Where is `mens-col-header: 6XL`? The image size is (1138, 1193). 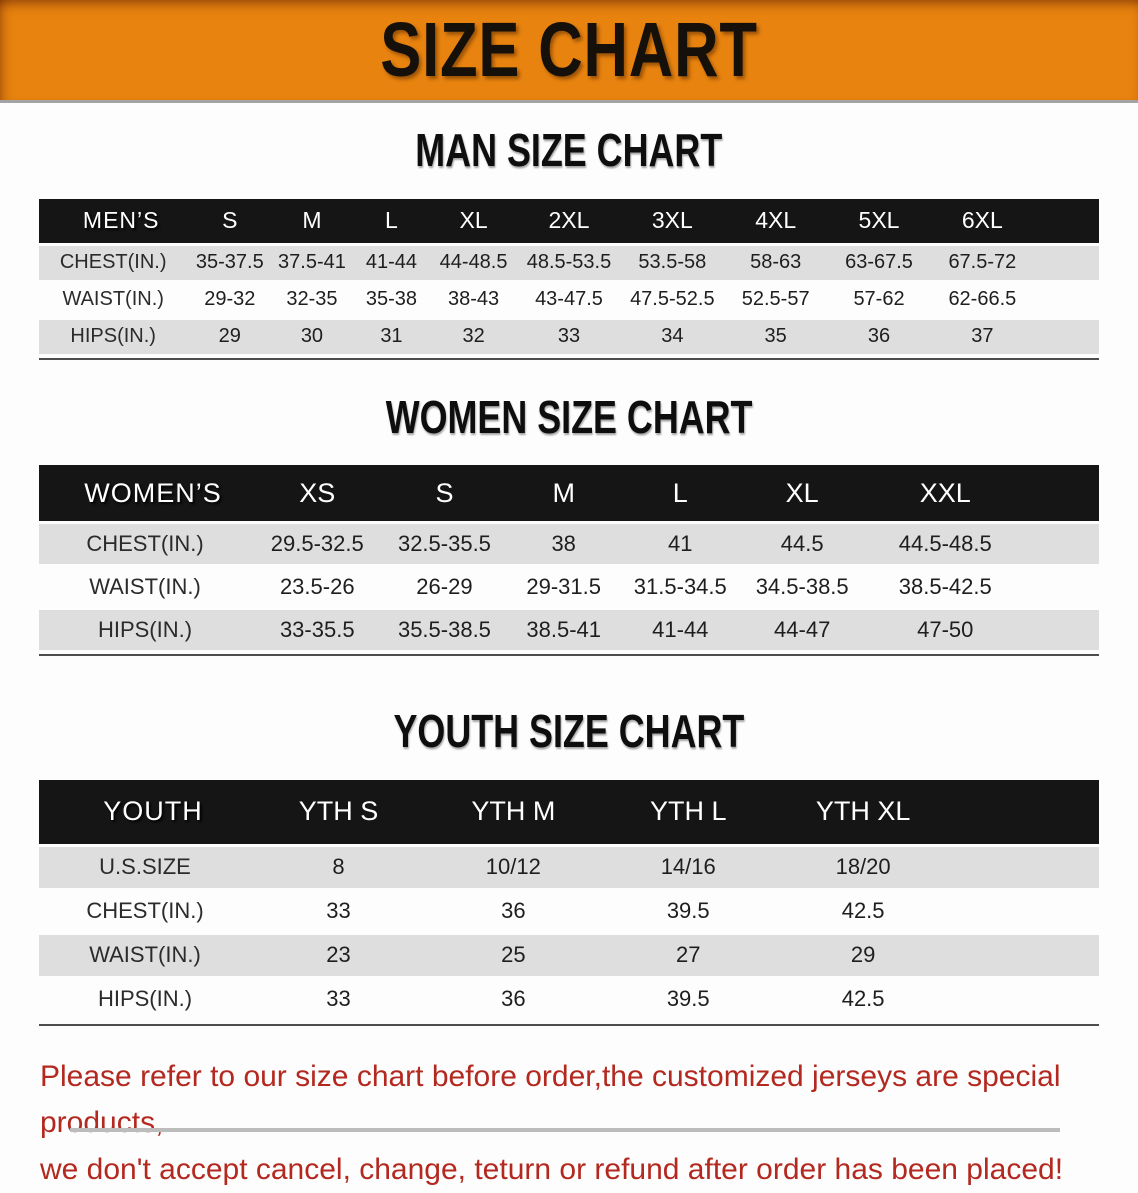
mens-col-header: 6XL is located at coordinates (982, 220).